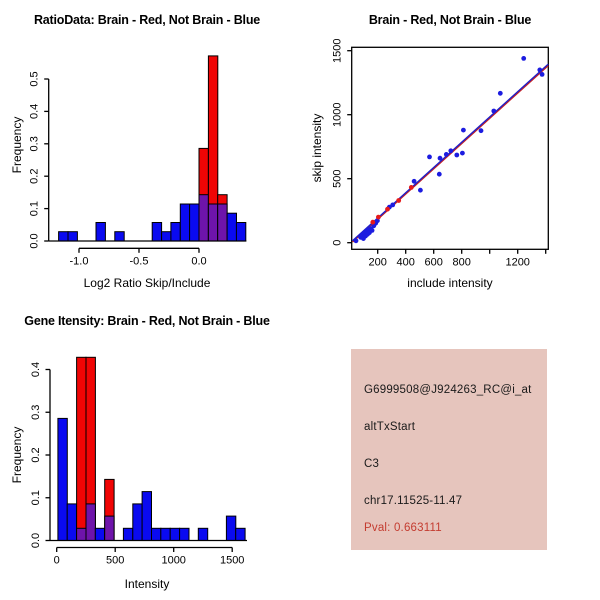 This screenshot has height=600, width=600. What do you see at coordinates (17, 455) in the screenshot?
I see `gene-intensity-ylabel: Frequency` at bounding box center [17, 455].